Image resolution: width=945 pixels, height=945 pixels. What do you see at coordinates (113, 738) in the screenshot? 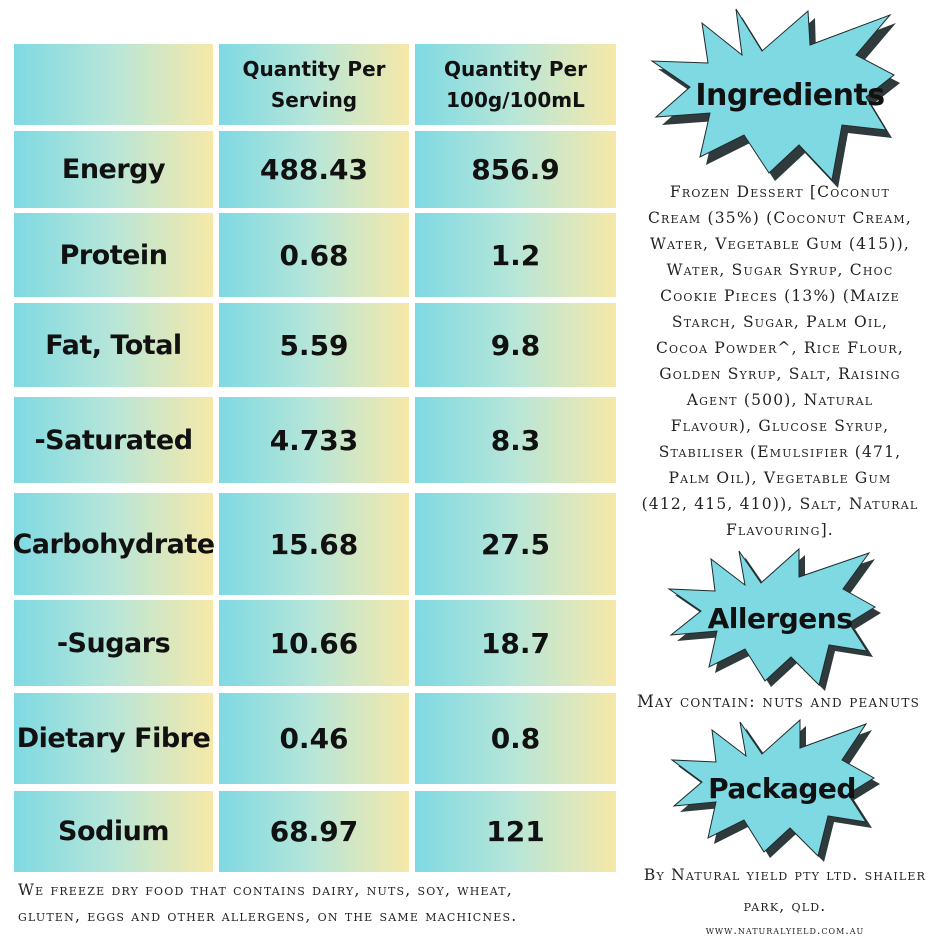
I see `nutrient-label: Dietary Fibre` at bounding box center [113, 738].